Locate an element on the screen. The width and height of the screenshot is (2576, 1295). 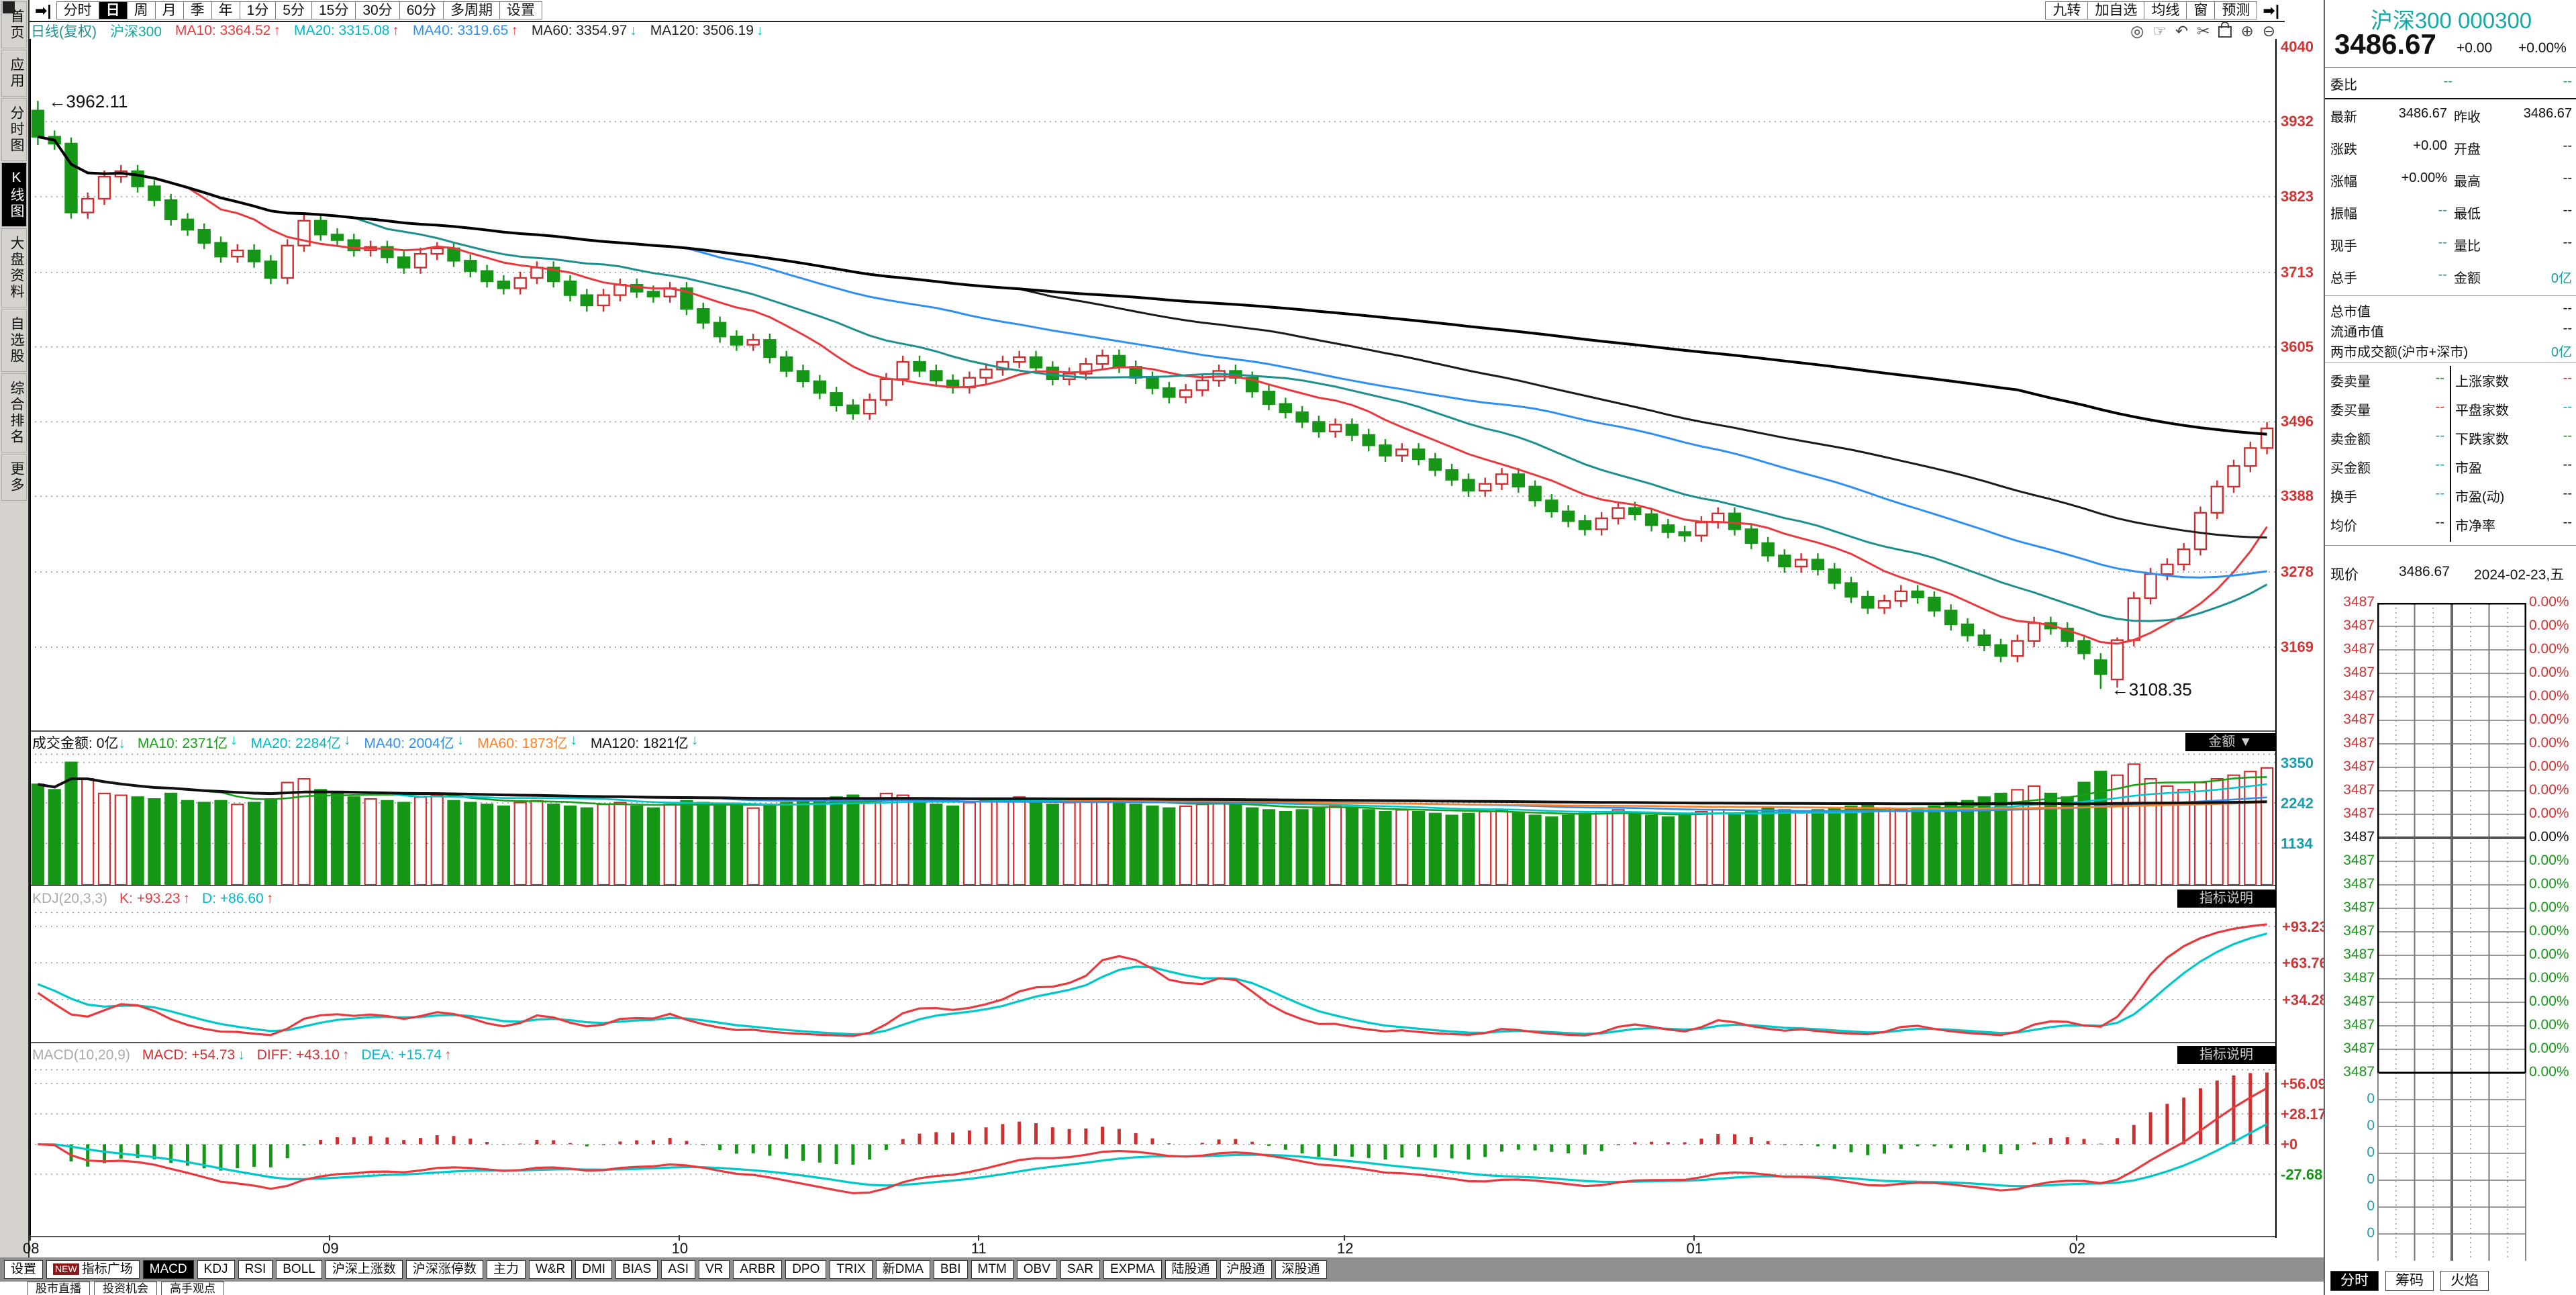
sidebar-item-更多: 更多 is located at coordinates (14, 477).